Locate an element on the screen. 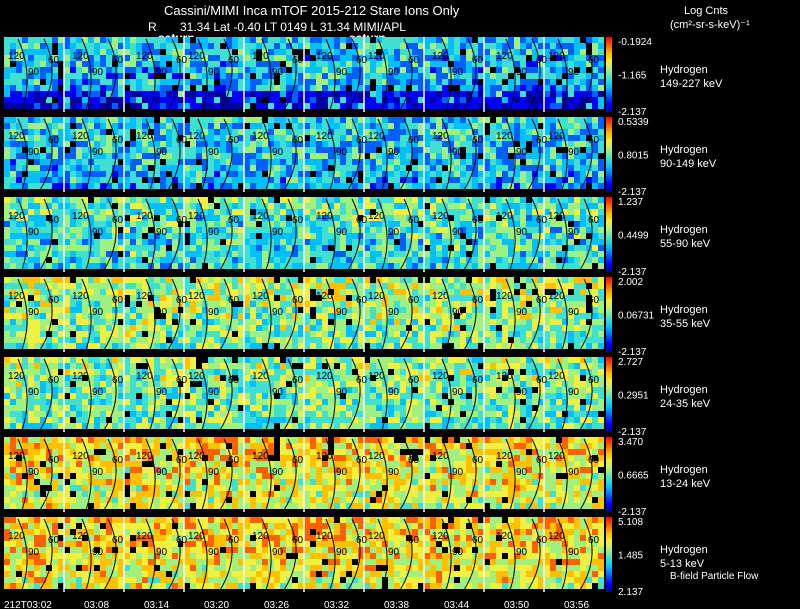 The image size is (800, 609). colorbar-min-label: -2.137 is located at coordinates (632, 512).